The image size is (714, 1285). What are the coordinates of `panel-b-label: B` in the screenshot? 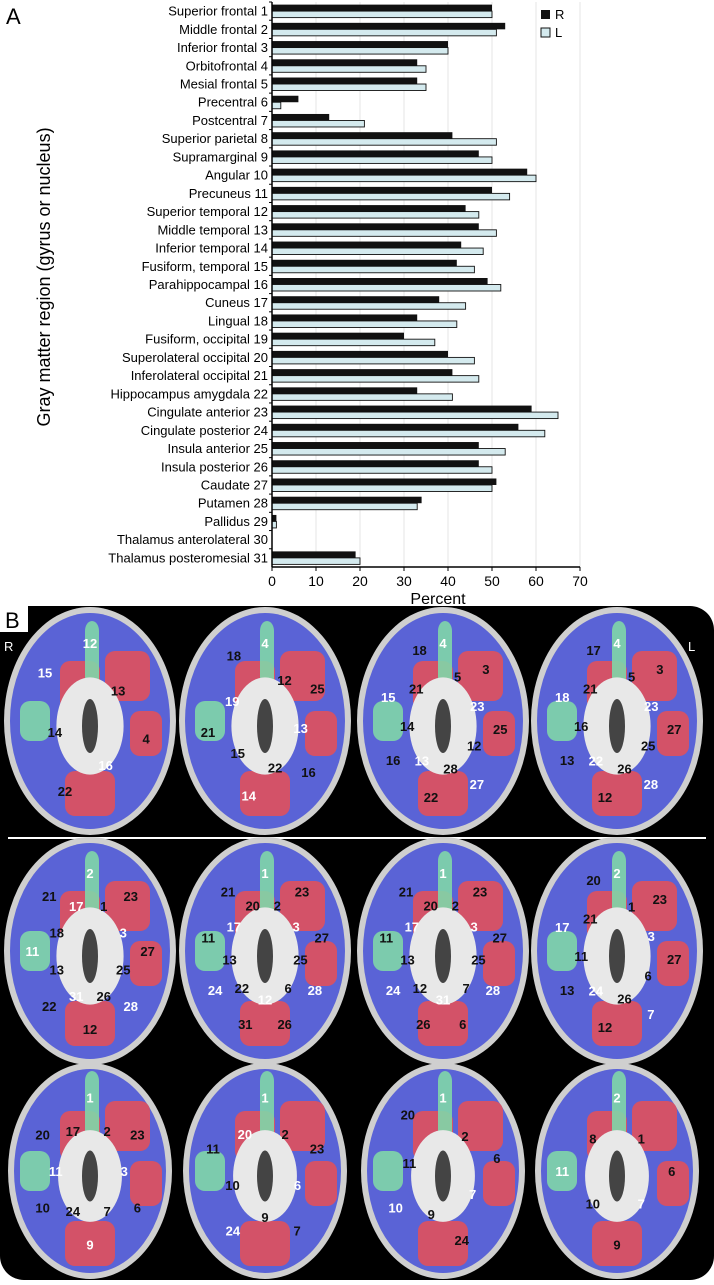 It's located at (12, 620).